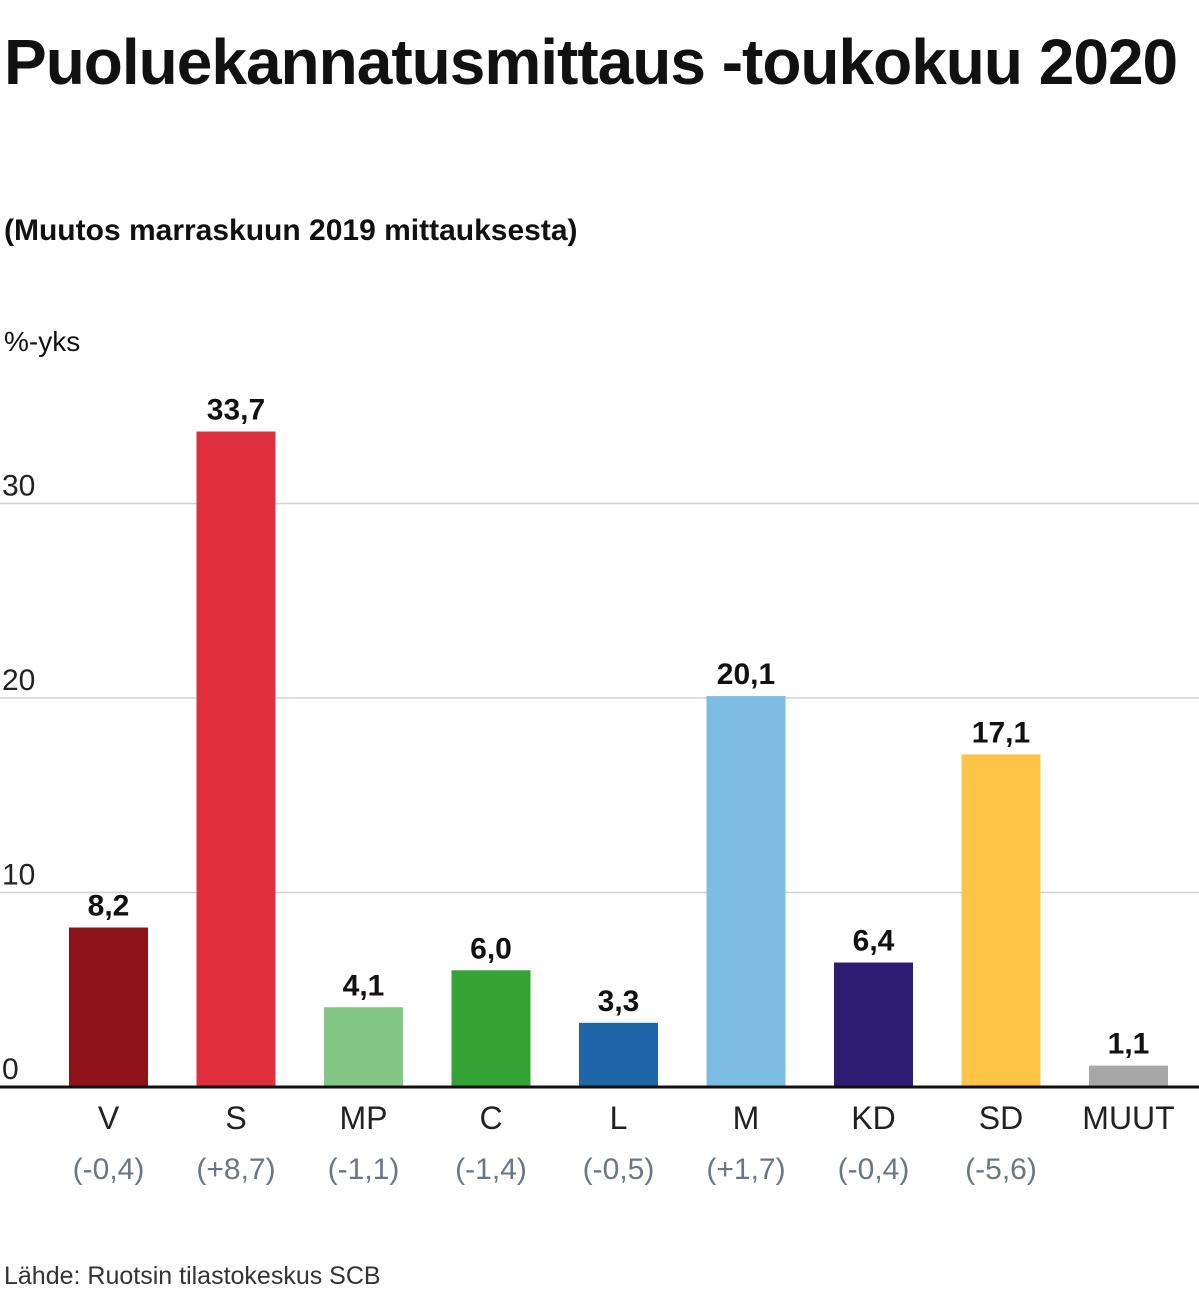 The height and width of the screenshot is (1300, 1199). I want to click on change-label: (-0,5), so click(619, 1169).